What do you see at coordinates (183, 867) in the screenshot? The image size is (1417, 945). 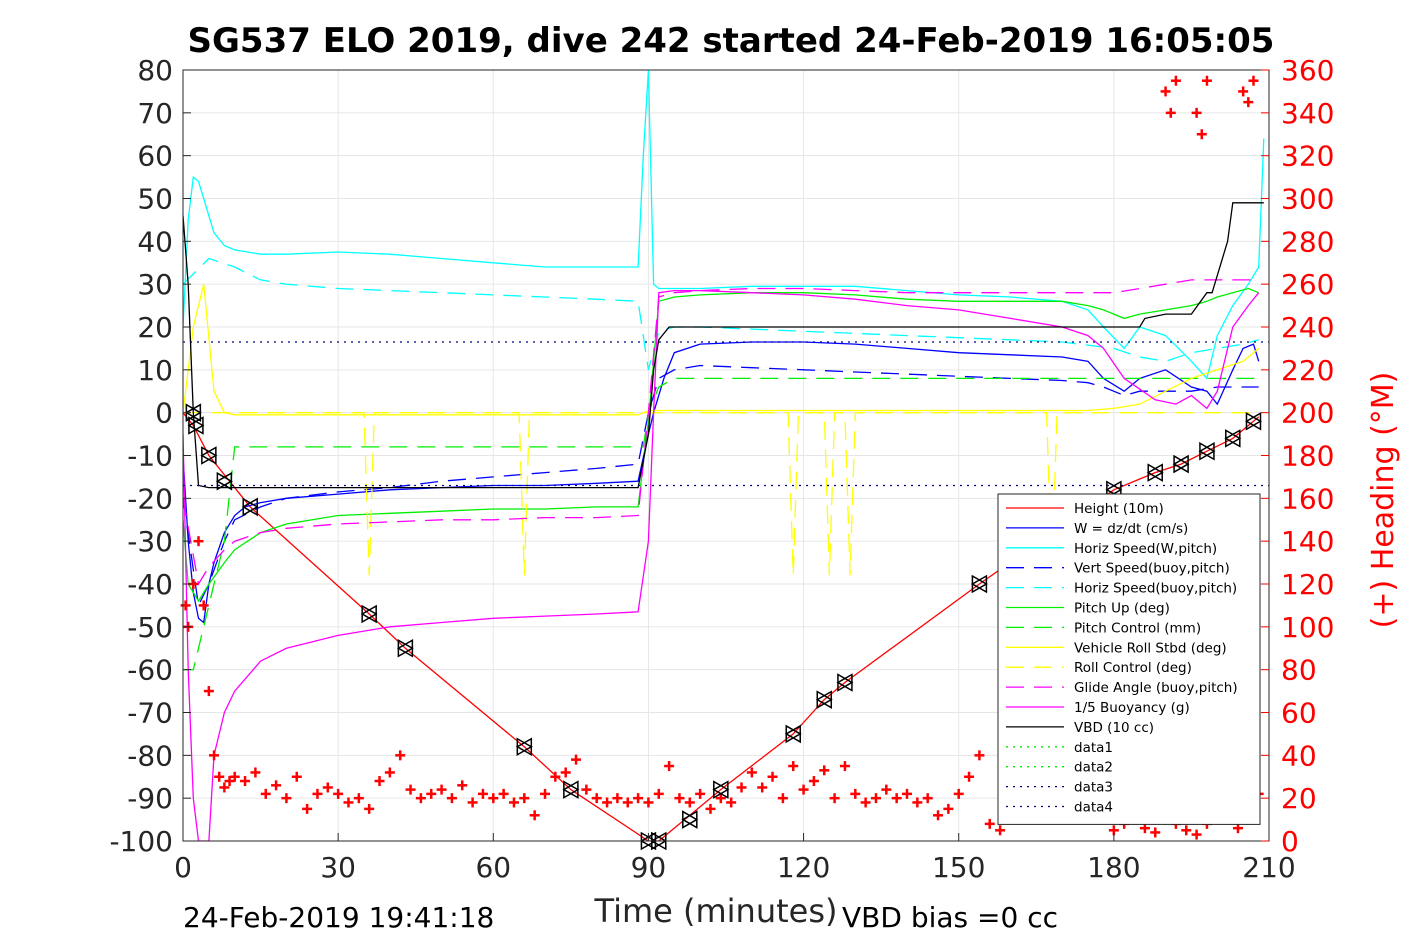 I see `x-tick-label: 0` at bounding box center [183, 867].